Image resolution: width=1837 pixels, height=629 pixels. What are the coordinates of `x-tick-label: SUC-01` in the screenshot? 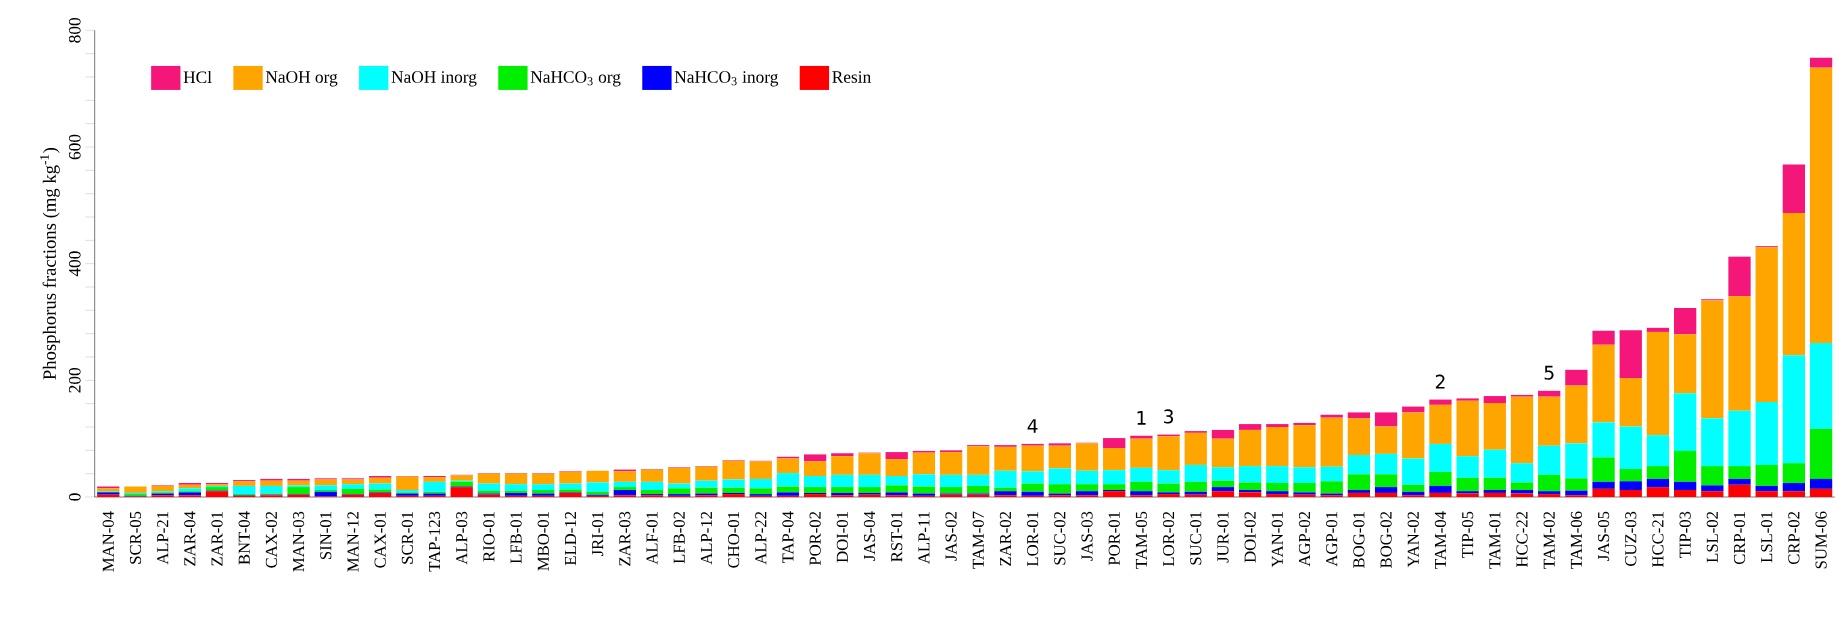 It's located at (1196, 538).